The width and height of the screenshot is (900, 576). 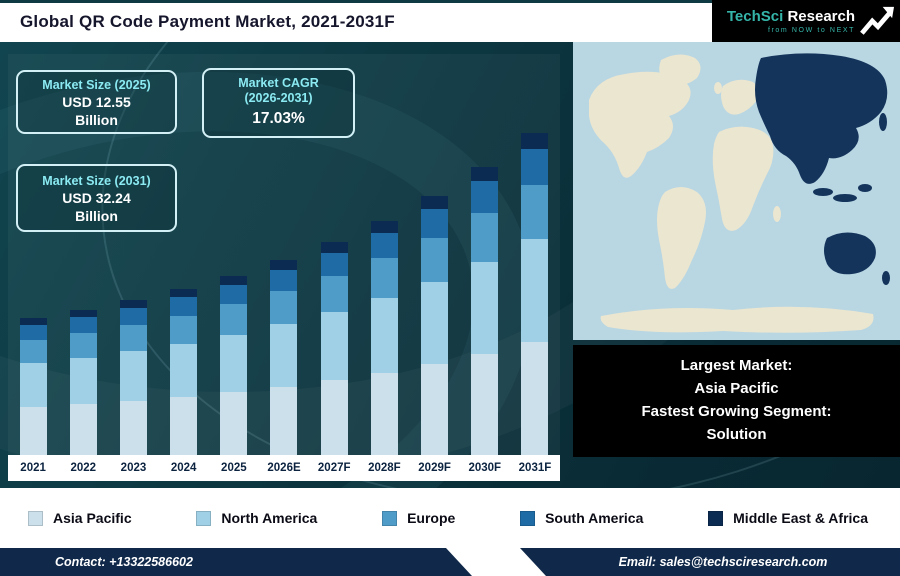 I want to click on stacked-bar-2030F, so click(x=485, y=311).